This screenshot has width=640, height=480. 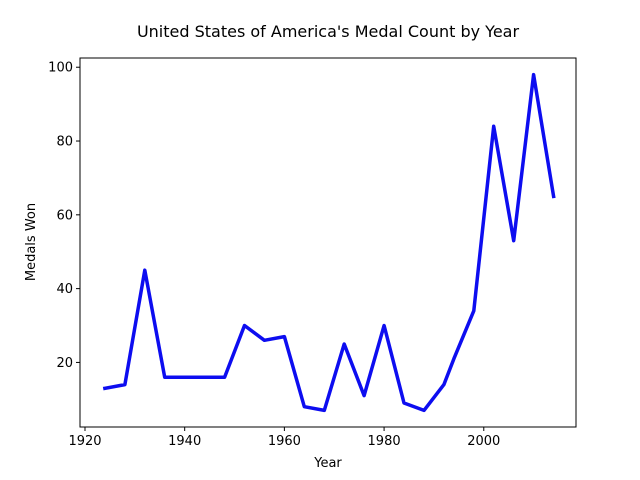 I want to click on x-axis: 1920 1940 1960 1980 2000, so click(x=284, y=438).